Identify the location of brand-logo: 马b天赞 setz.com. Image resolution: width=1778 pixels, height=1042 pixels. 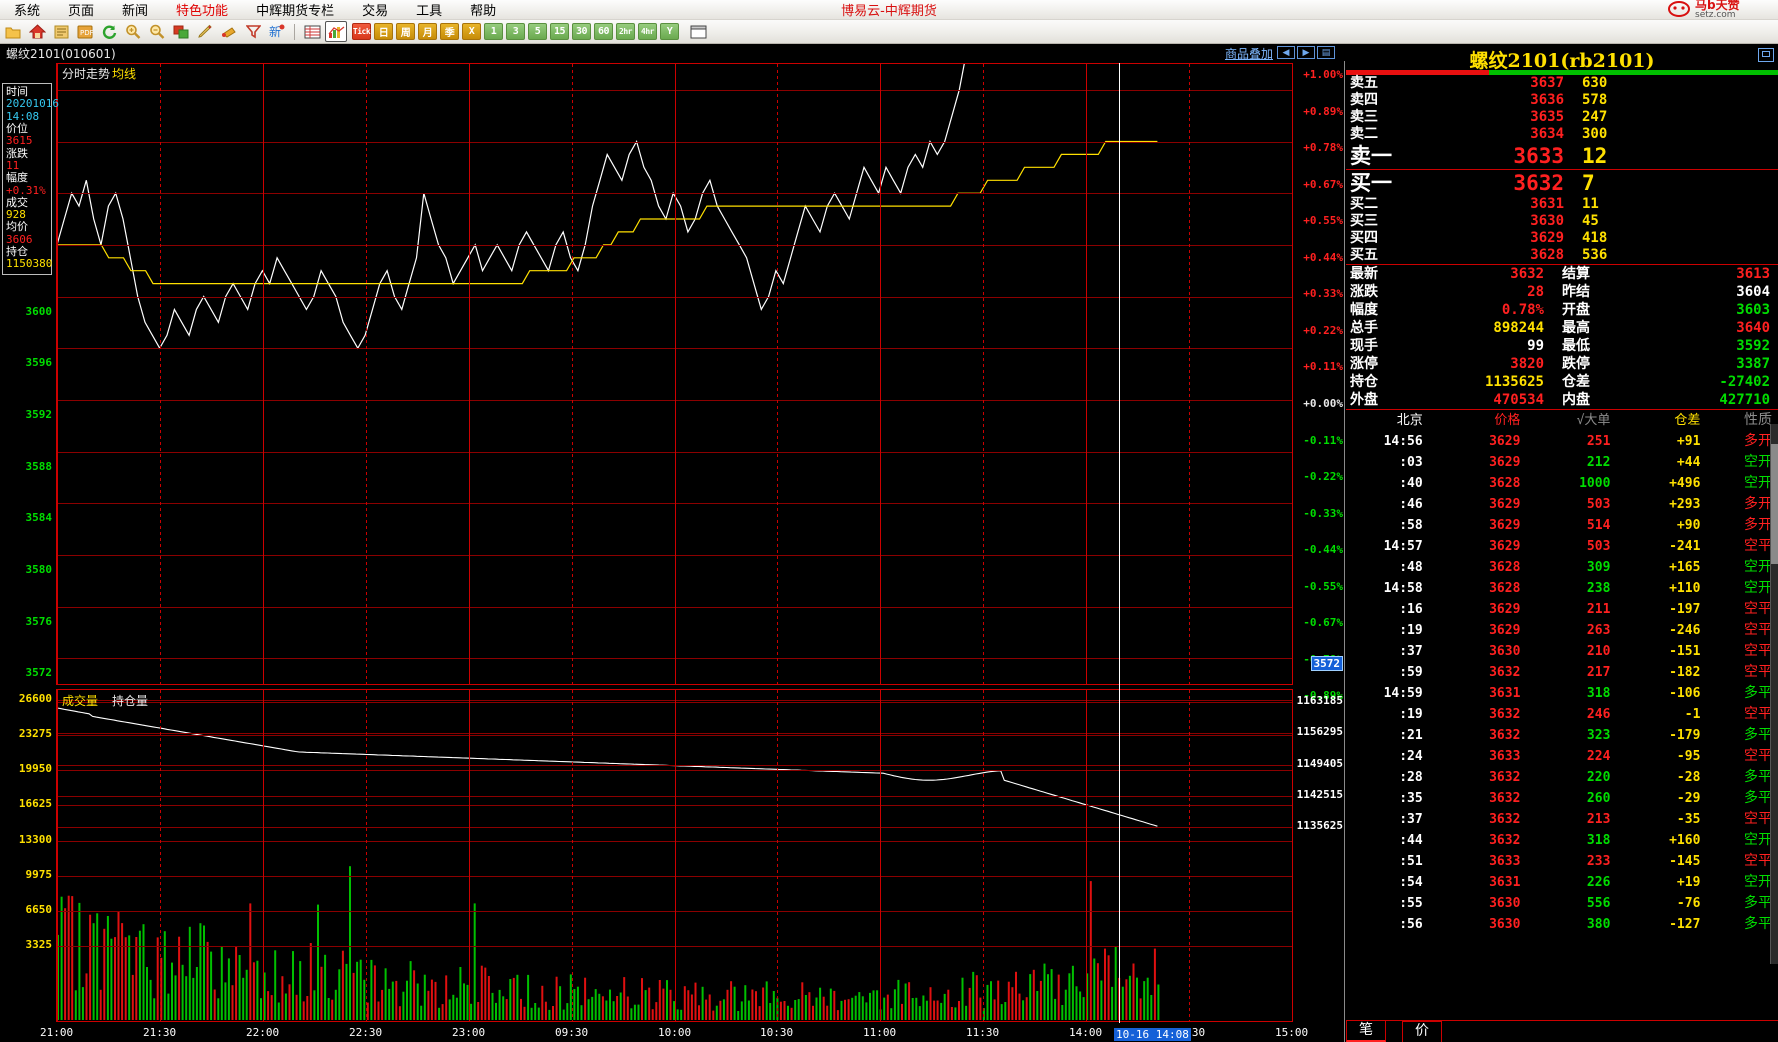
(1722, 10).